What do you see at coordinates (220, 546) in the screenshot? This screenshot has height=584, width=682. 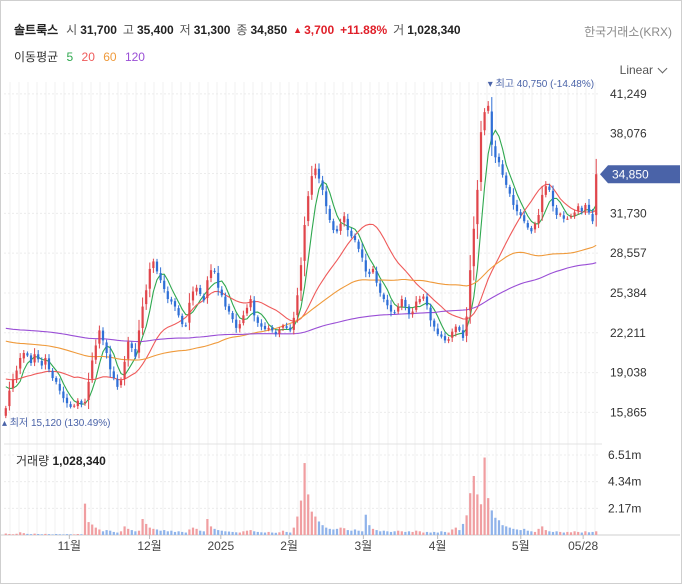 I see `x-tick-label: 2025` at bounding box center [220, 546].